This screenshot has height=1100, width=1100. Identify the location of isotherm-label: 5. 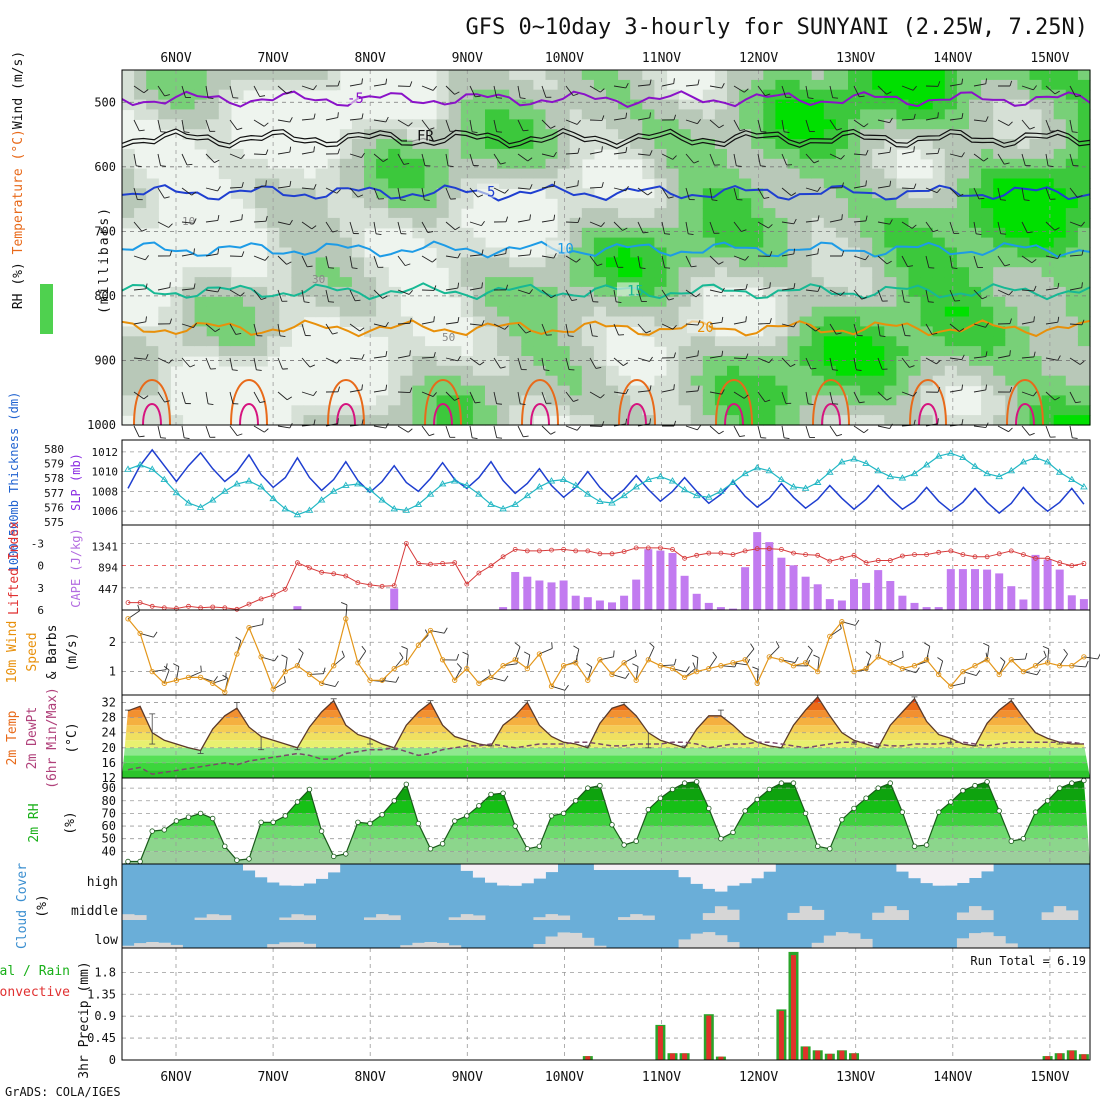
(491, 193).